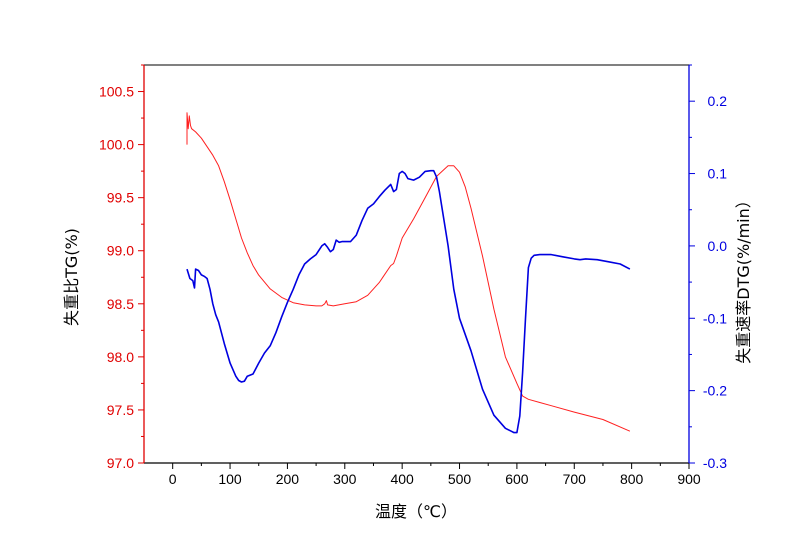 This screenshot has width=800, height=555. I want to click on x-tick-label: 0, so click(173, 479).